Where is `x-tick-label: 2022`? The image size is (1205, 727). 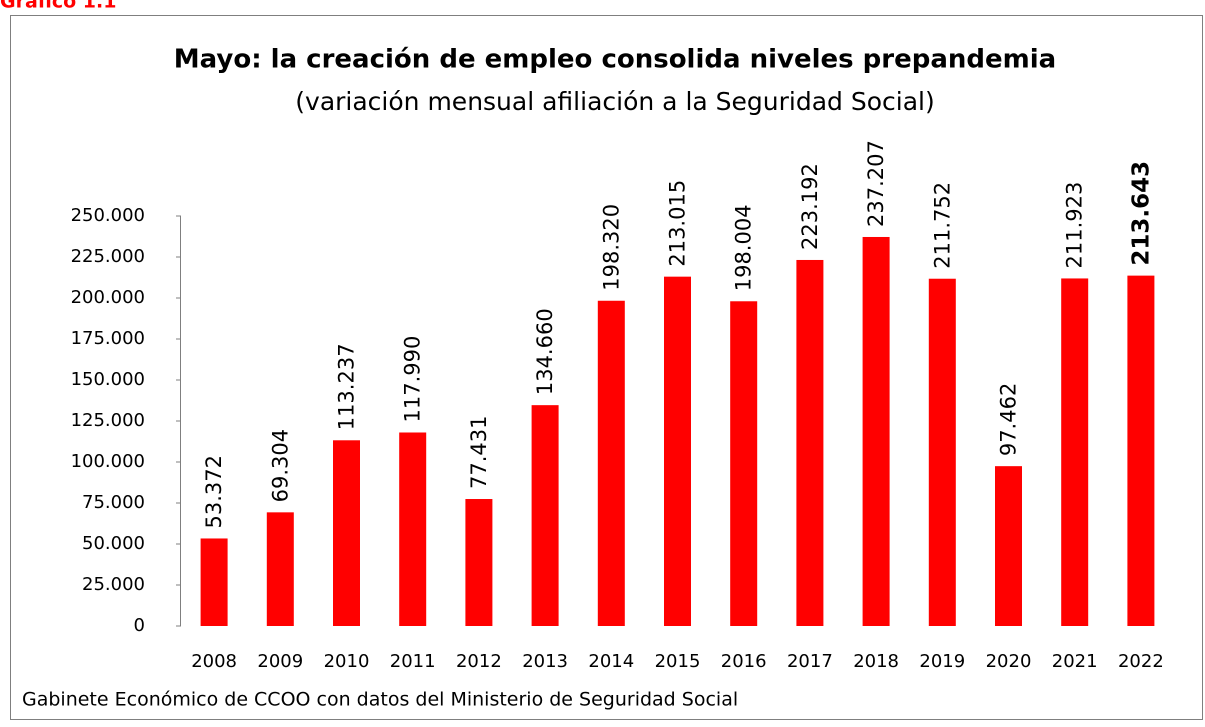
x-tick-label: 2022 is located at coordinates (1141, 661).